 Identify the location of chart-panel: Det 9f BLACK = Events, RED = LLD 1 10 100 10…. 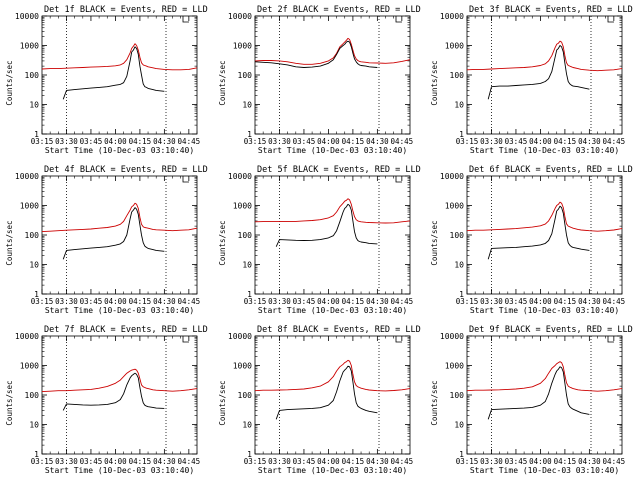
(531, 400).